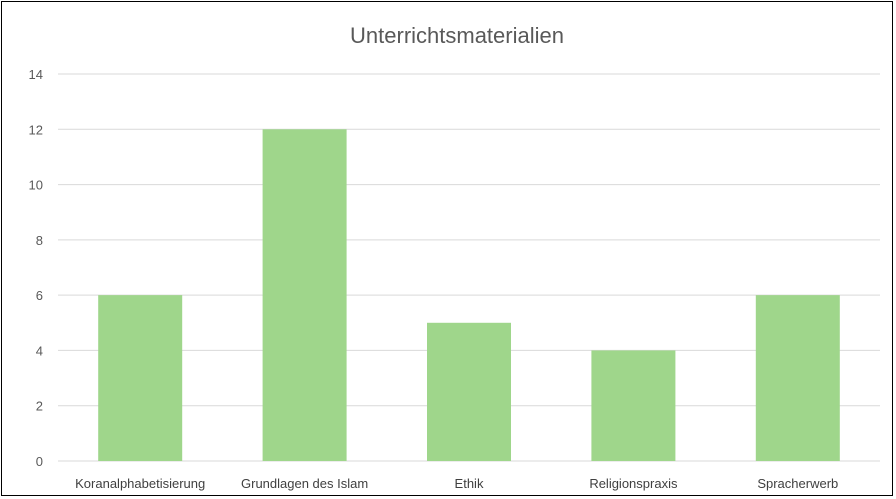 Image resolution: width=896 pixels, height=499 pixels. What do you see at coordinates (39, 295) in the screenshot?
I see `y-tick-label: 6` at bounding box center [39, 295].